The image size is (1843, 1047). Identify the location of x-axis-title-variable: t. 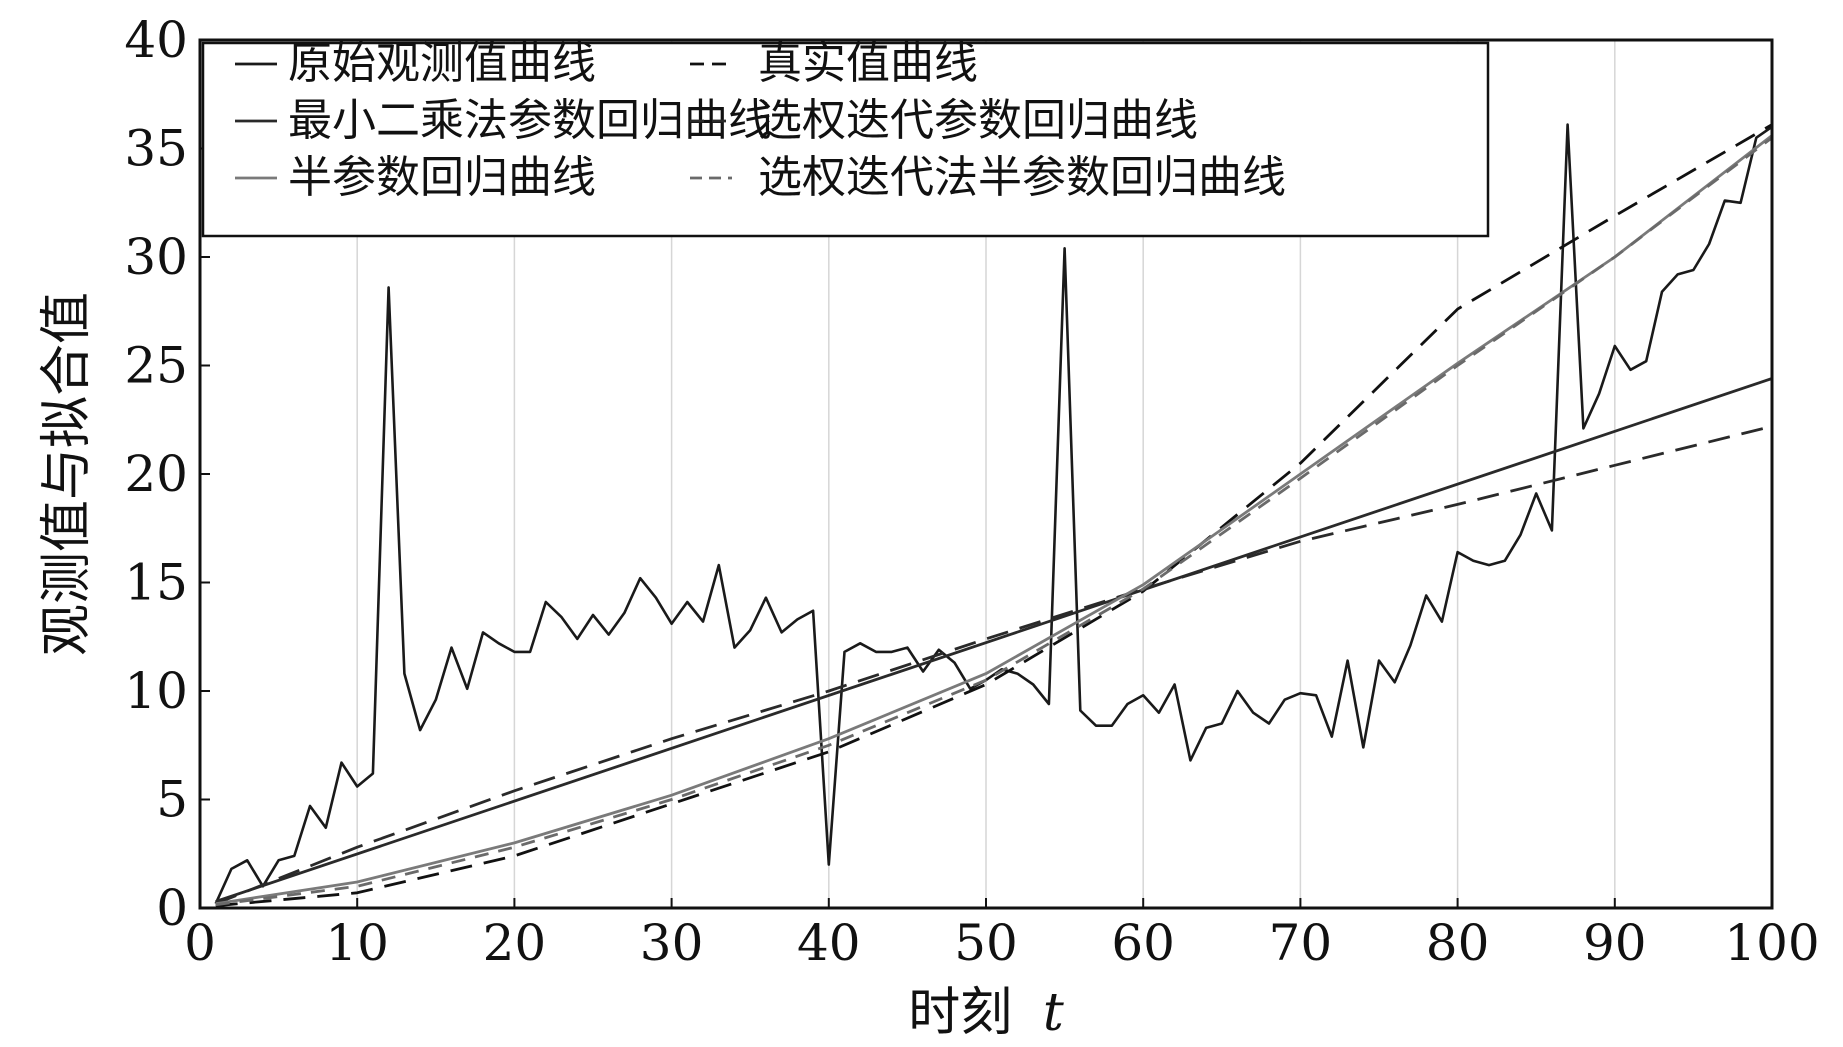
(1053, 1013).